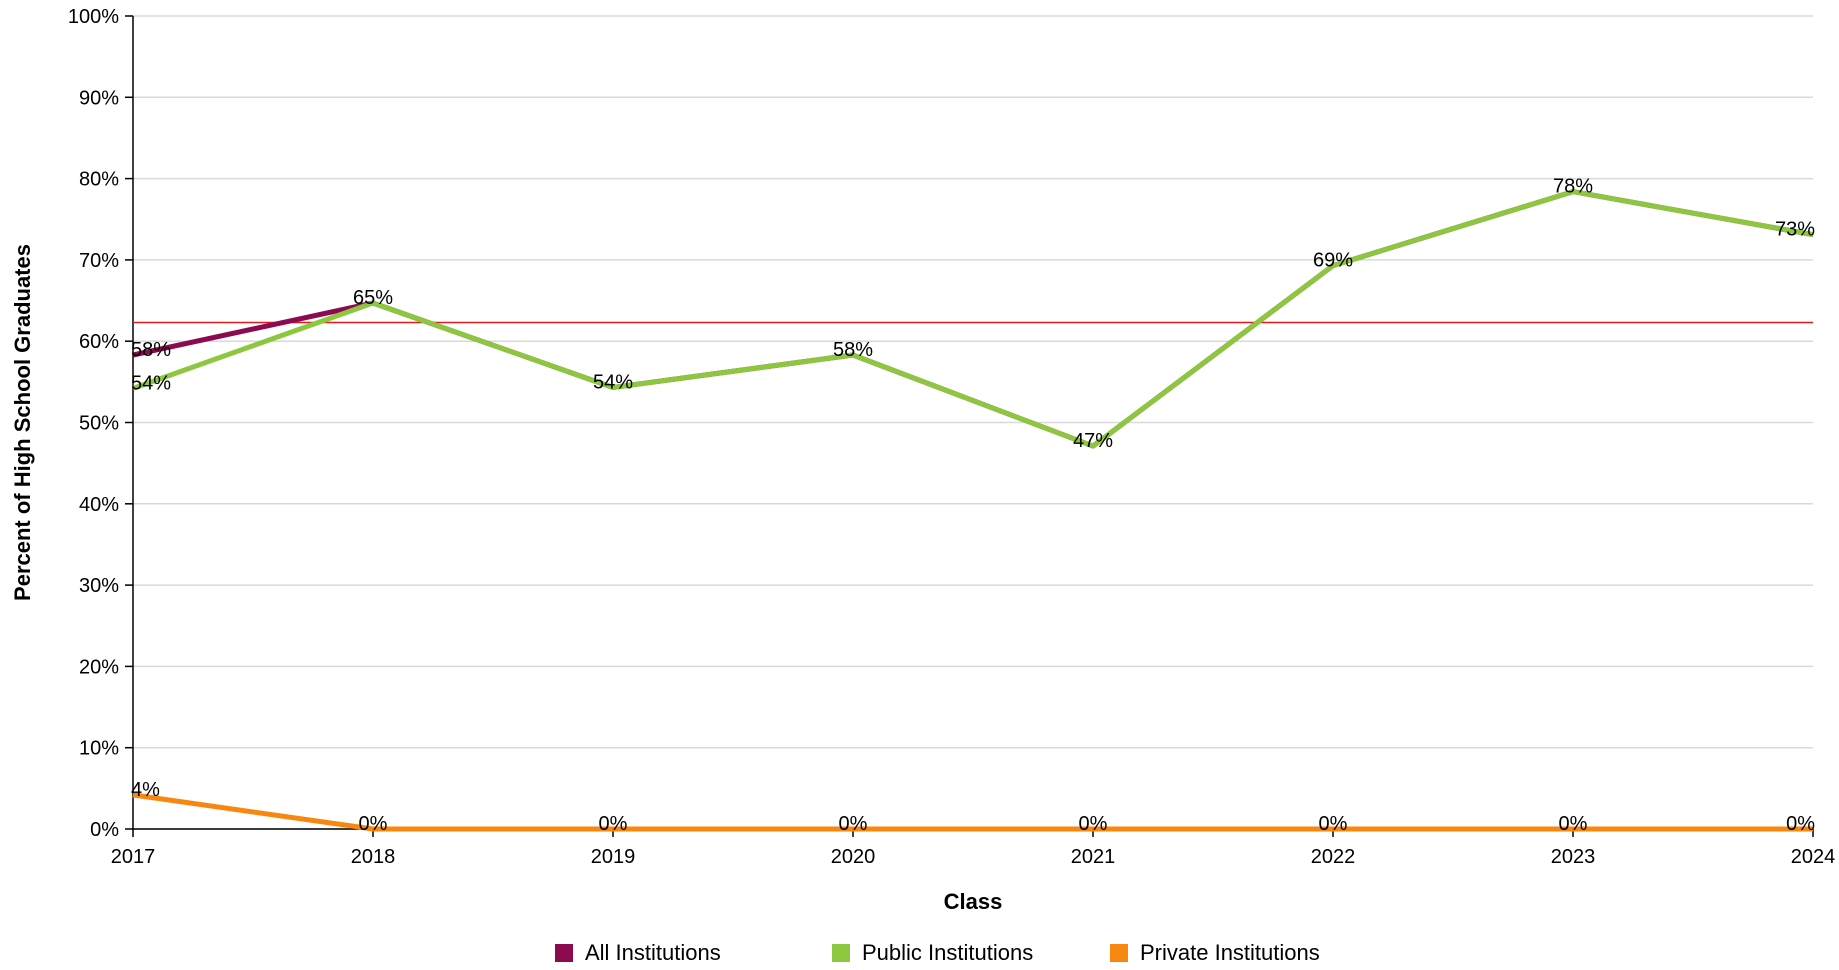  I want to click on y-tick-label: 30%, so click(99, 586).